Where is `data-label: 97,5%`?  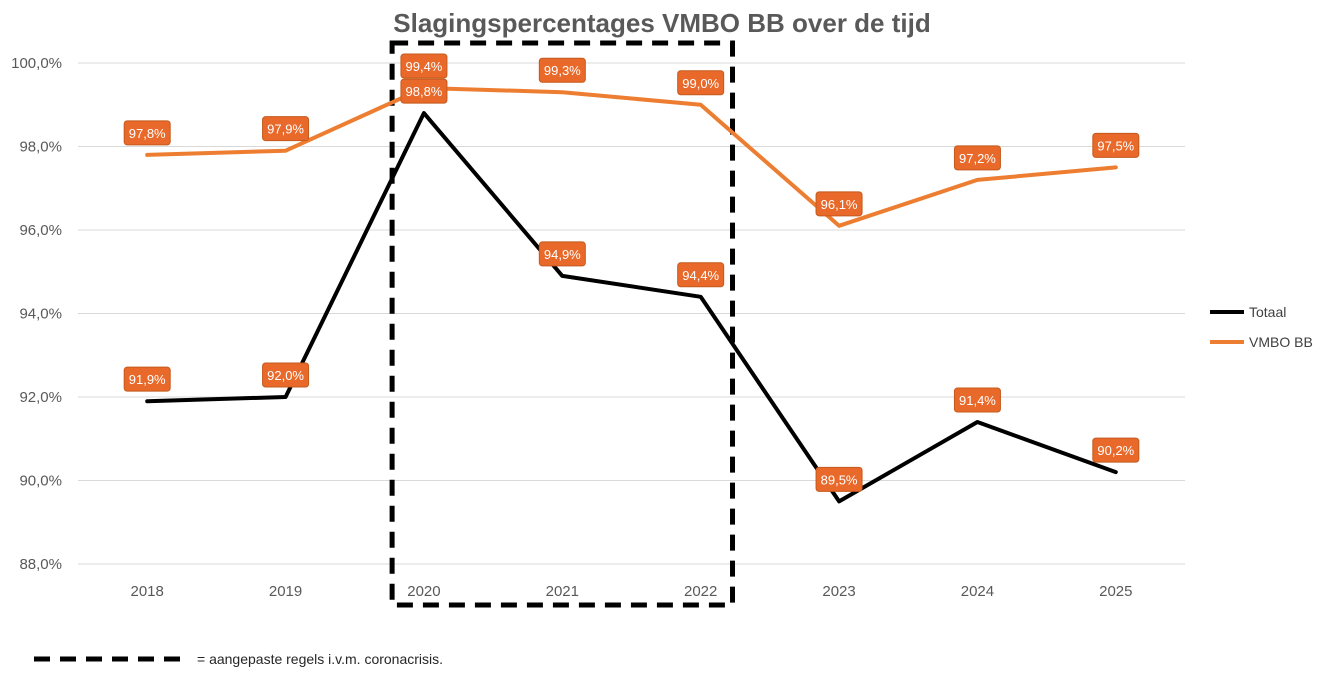 data-label: 97,5% is located at coordinates (1116, 145).